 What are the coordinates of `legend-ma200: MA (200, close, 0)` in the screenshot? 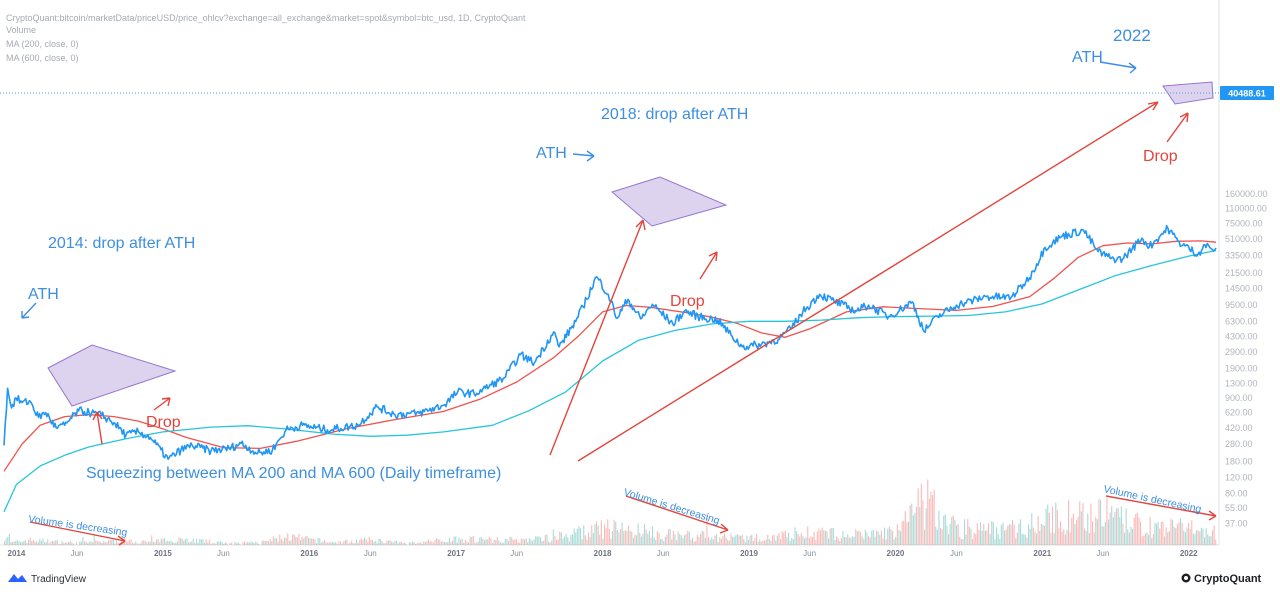 It's located at (42, 44).